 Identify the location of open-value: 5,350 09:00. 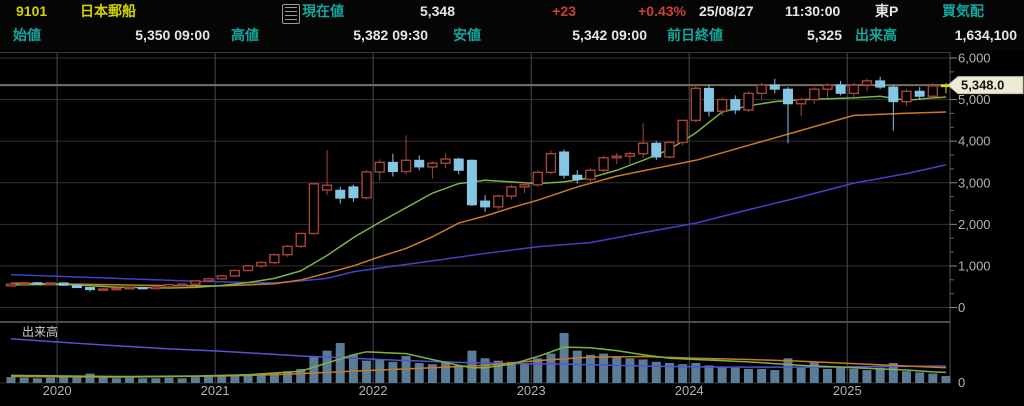
(172, 35).